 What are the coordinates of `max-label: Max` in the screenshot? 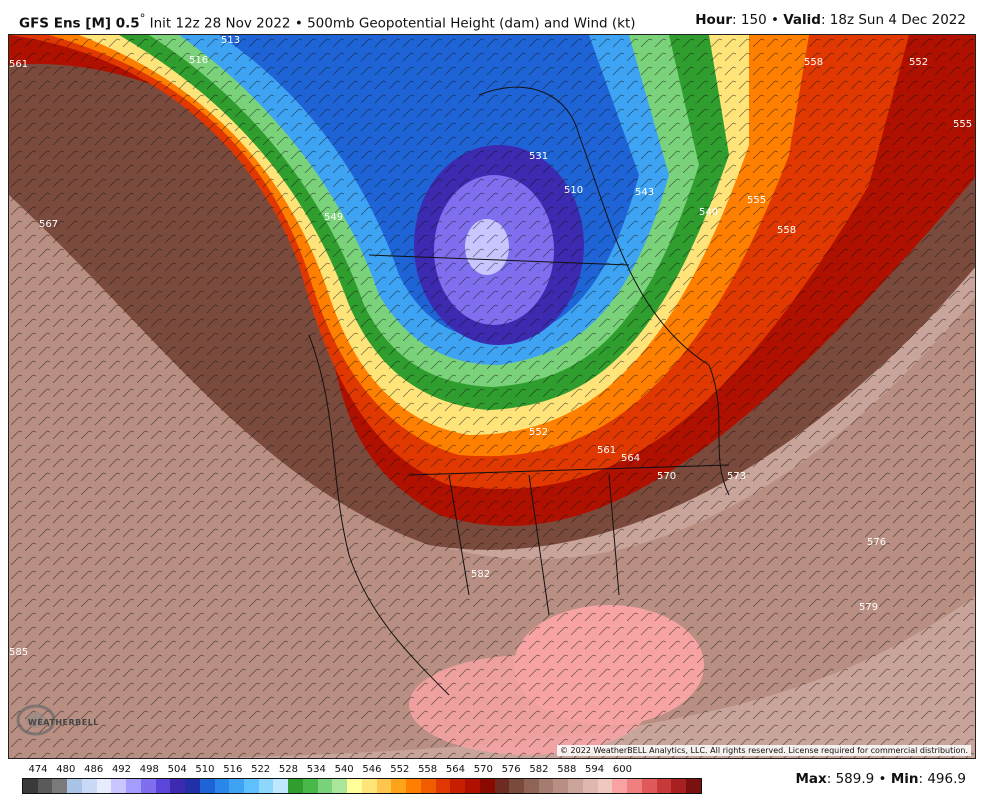 It's located at (811, 779).